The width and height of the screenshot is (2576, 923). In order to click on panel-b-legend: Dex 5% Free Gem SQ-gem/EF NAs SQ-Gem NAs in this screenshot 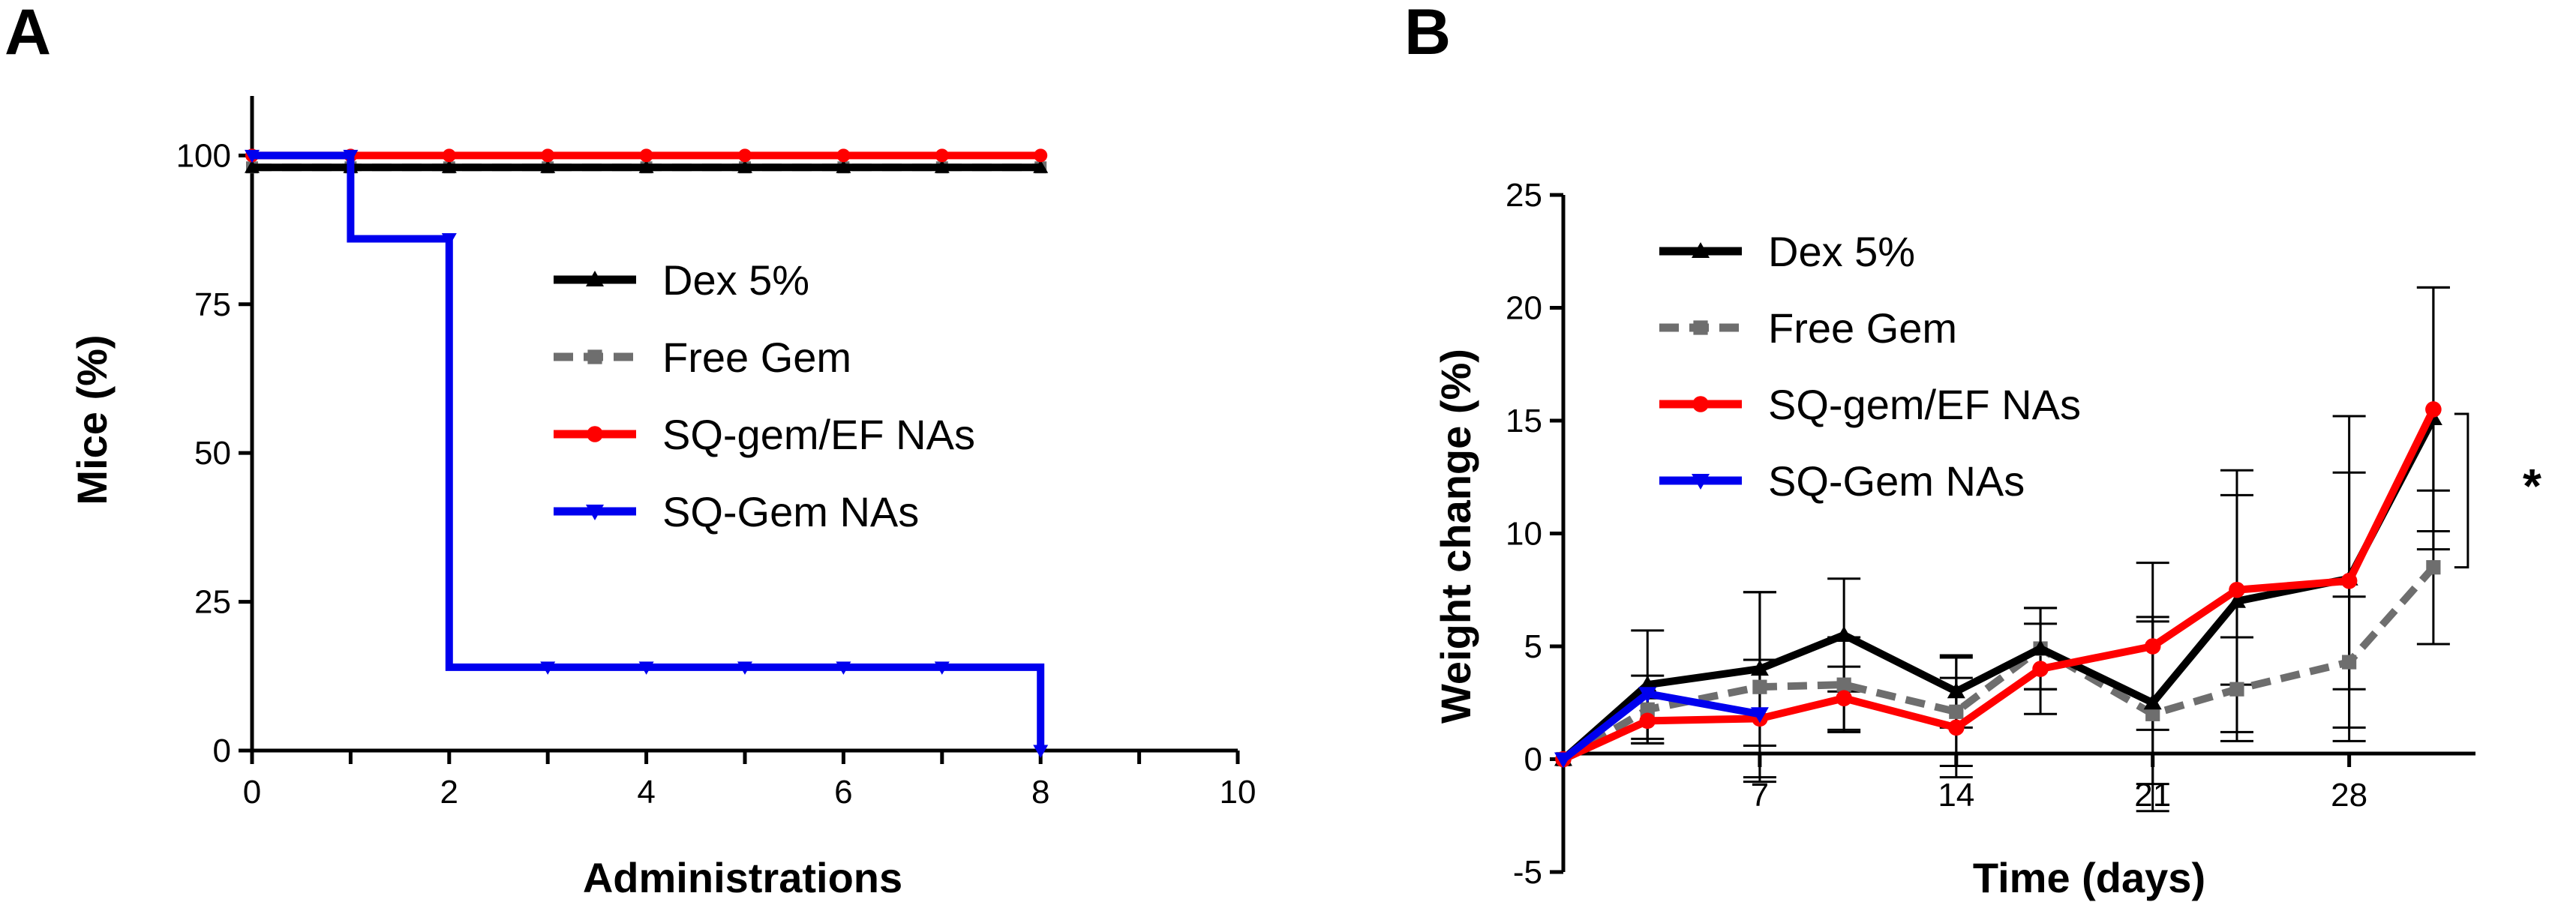, I will do `click(1870, 366)`.